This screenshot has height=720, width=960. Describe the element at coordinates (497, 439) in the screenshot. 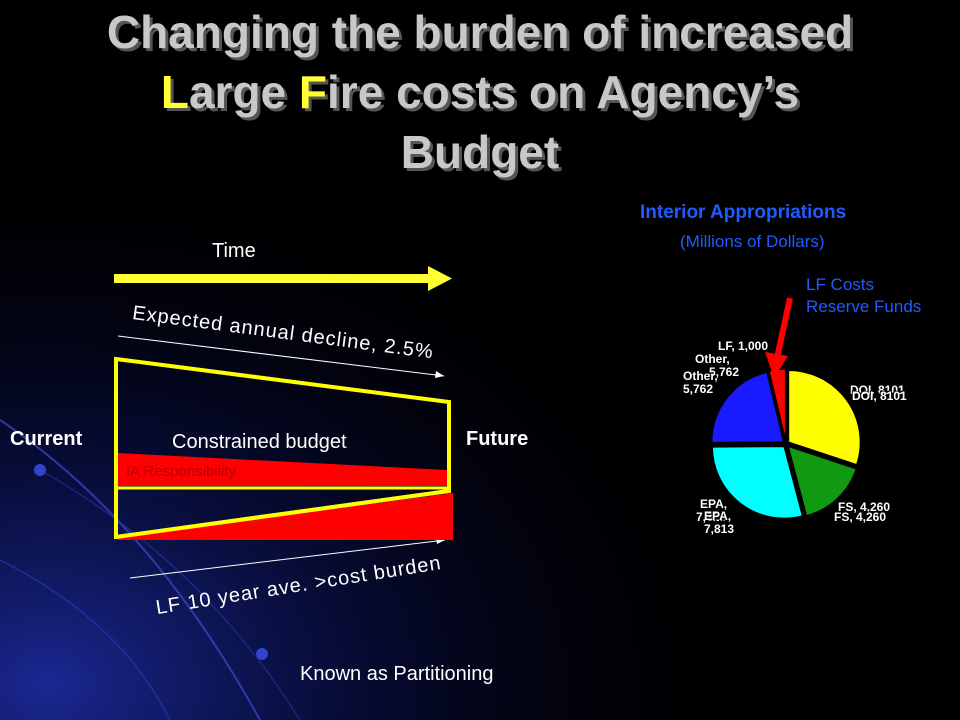

I see `future-label: Future` at that location.